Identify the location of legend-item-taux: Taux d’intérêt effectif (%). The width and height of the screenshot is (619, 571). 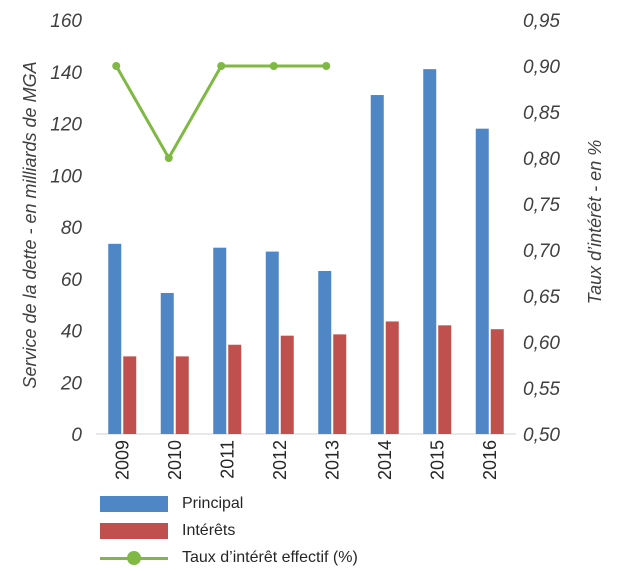
(229, 557).